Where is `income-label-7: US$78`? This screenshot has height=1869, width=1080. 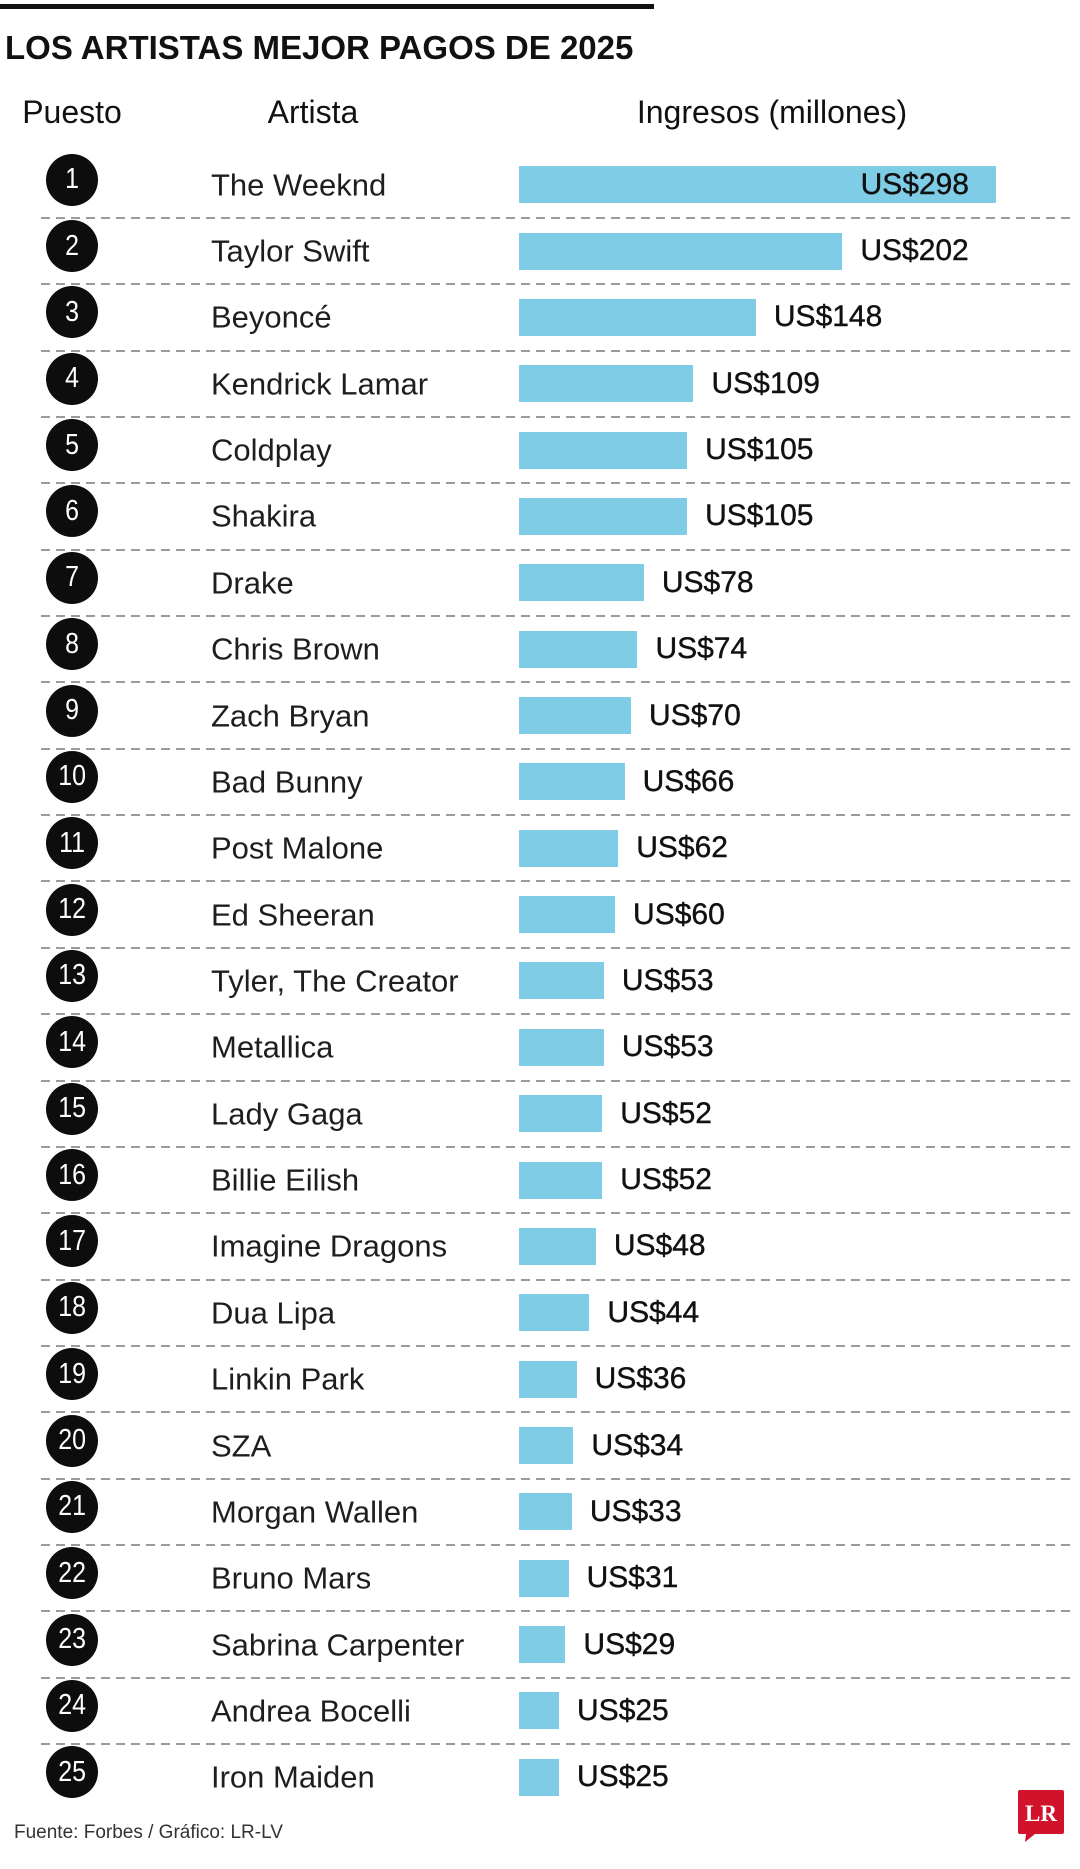
income-label-7: US$78 is located at coordinates (707, 582).